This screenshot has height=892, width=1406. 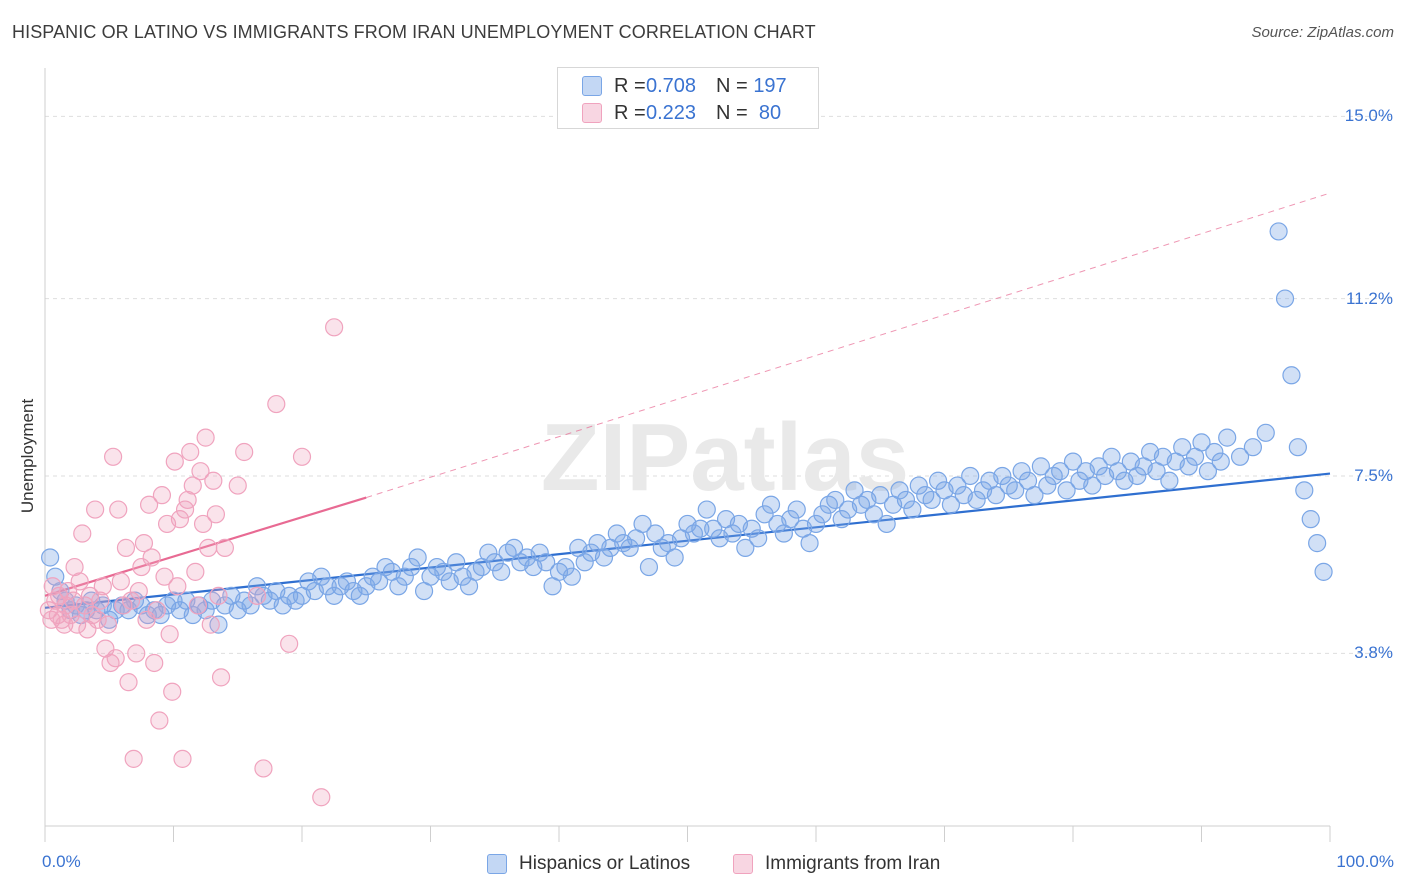 What do you see at coordinates (1369, 298) in the screenshot?
I see `y-tick-label: 11.2%` at bounding box center [1369, 298].